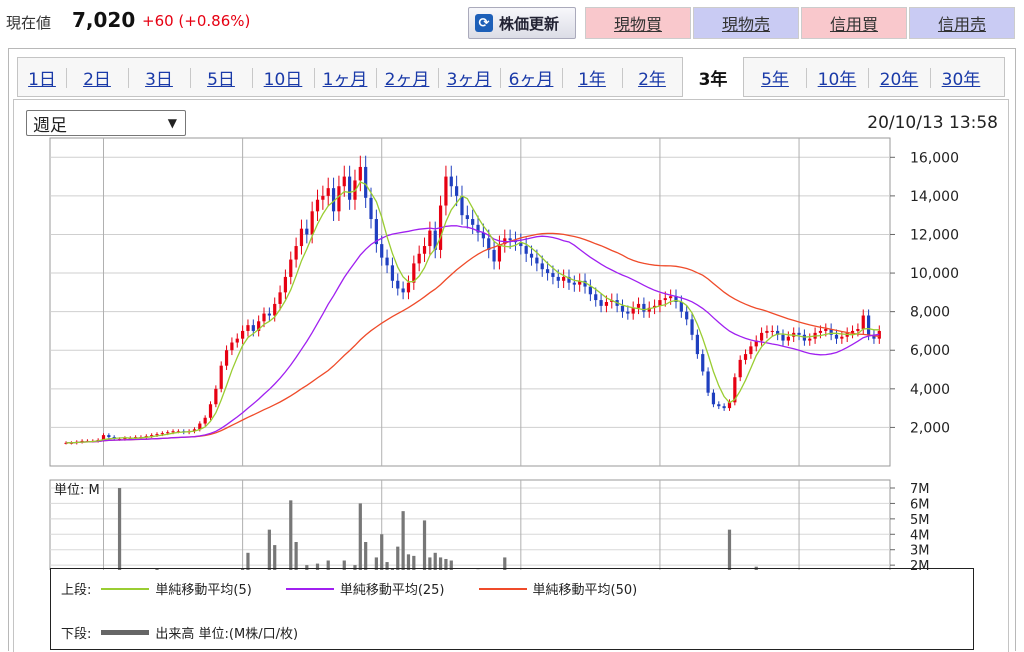  I want to click on tab-15: 30年, so click(961, 77).